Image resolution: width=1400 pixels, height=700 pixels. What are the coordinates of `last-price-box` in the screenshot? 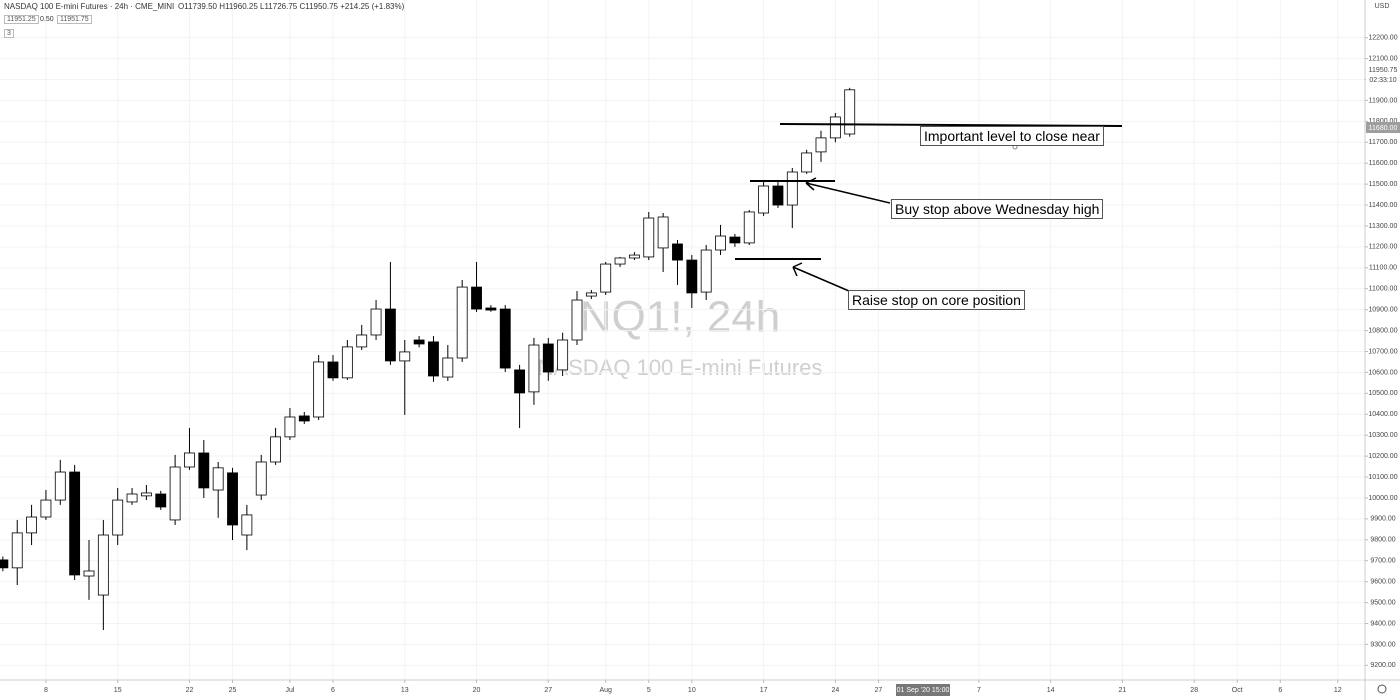 It's located at (1383, 75).